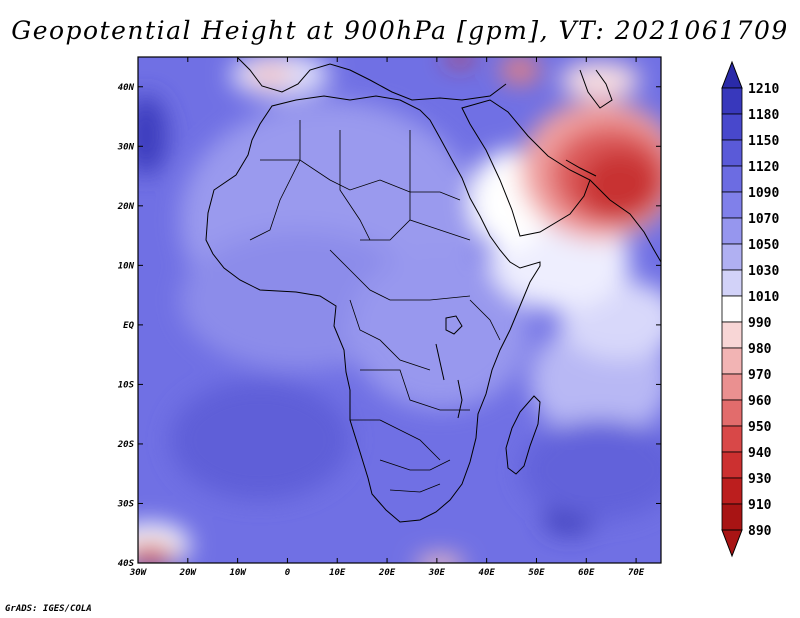 This screenshot has height=618, width=800. I want to click on colorbar-label: 1210, so click(763, 89).